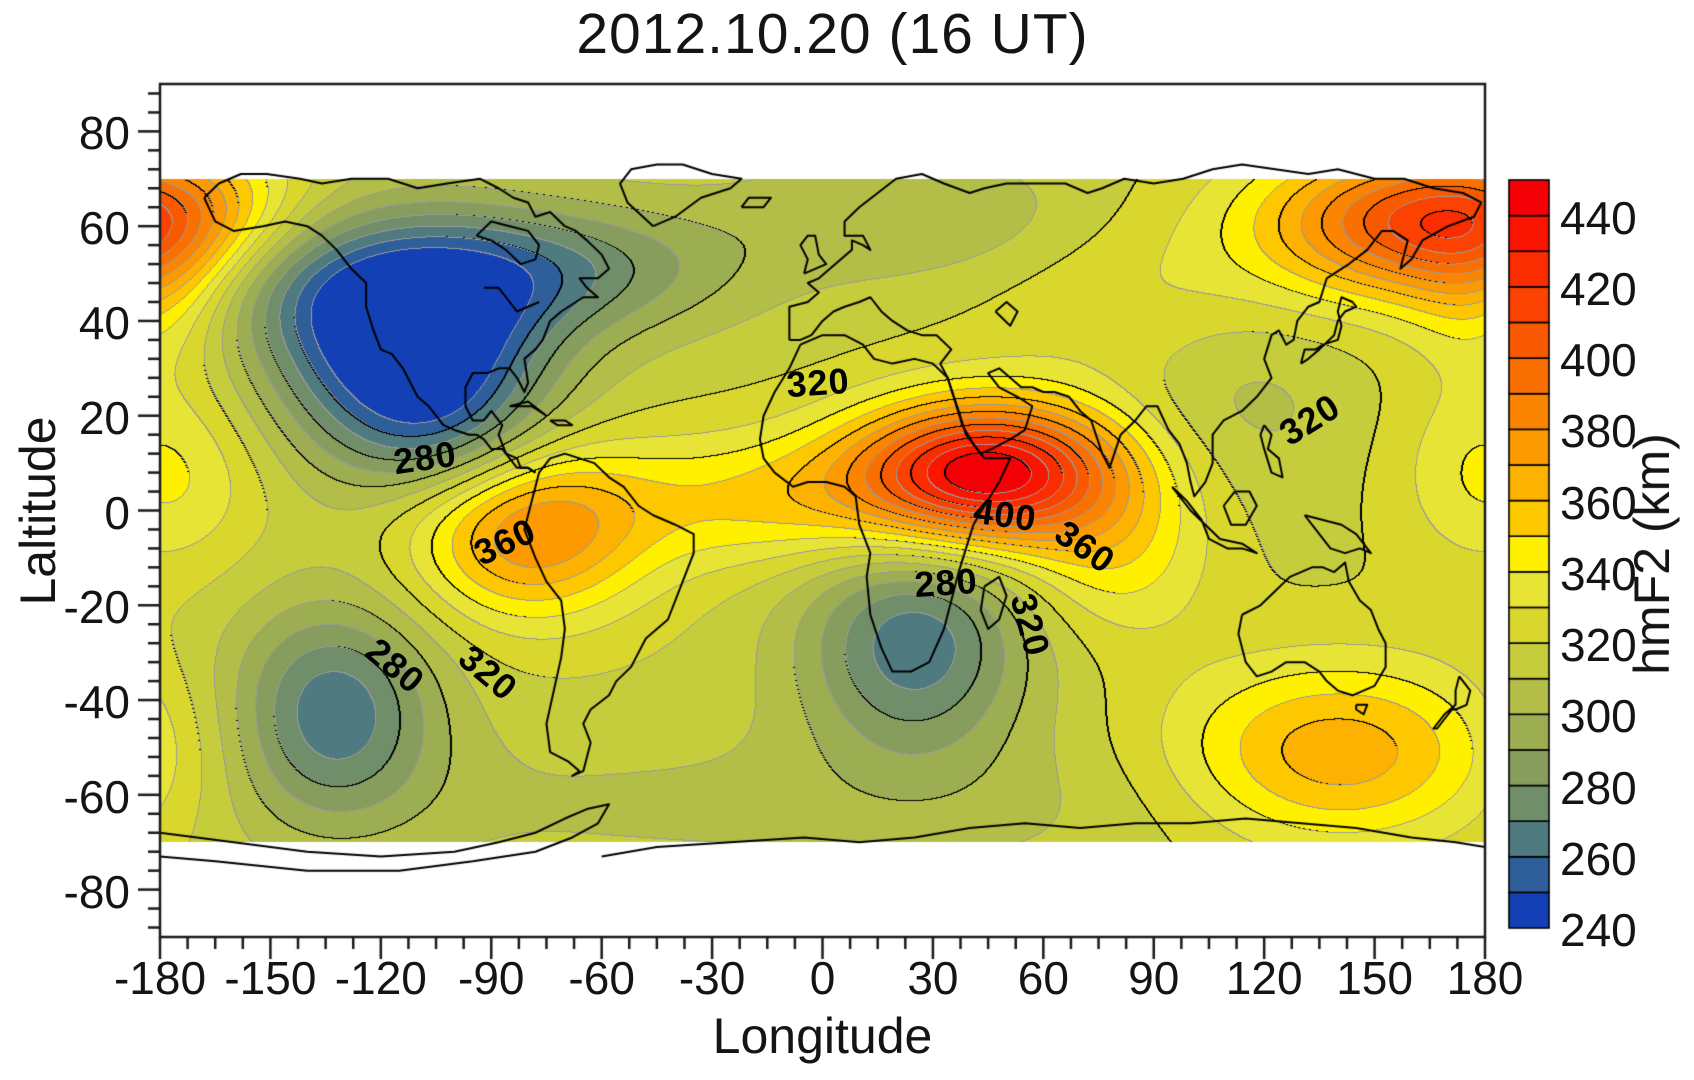  What do you see at coordinates (601, 978) in the screenshot?
I see `x-tick-label: -60` at bounding box center [601, 978].